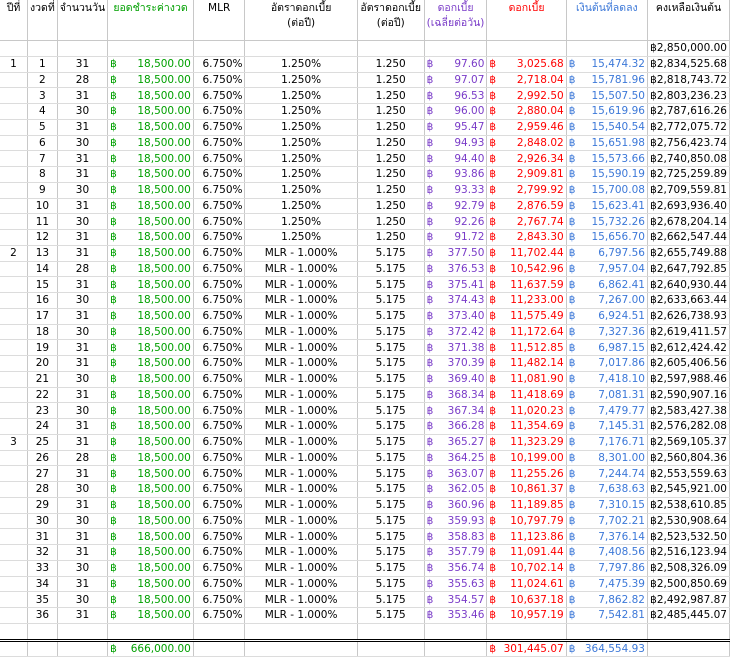 The width and height of the screenshot is (730, 657). What do you see at coordinates (607, 95) in the screenshot?
I see `cell-principal: ฿ 15,507.50` at bounding box center [607, 95].